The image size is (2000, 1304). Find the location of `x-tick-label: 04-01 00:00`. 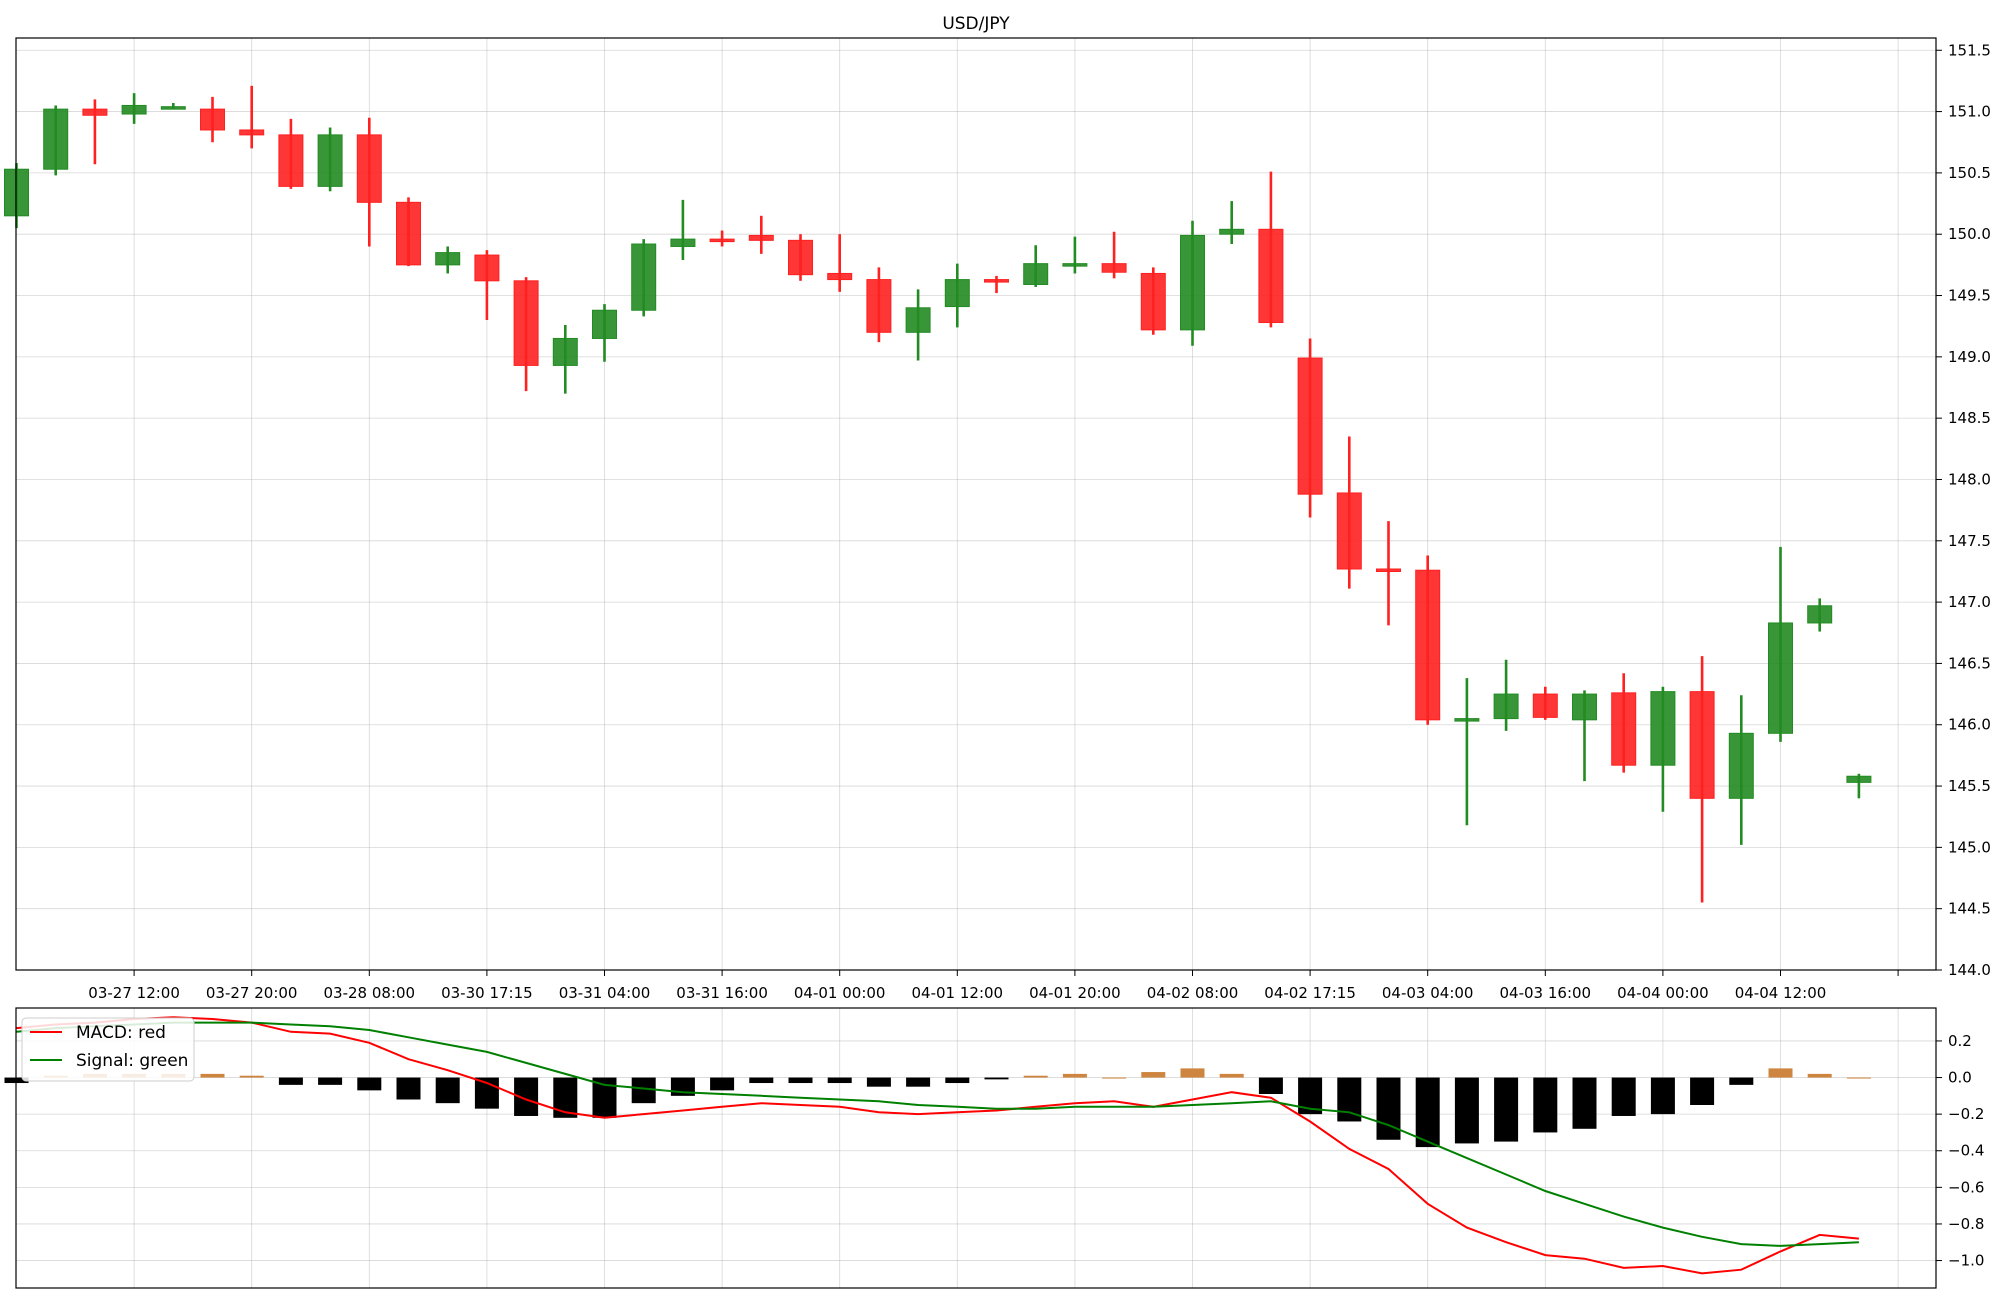

x-tick-label: 04-01 00:00 is located at coordinates (840, 993).